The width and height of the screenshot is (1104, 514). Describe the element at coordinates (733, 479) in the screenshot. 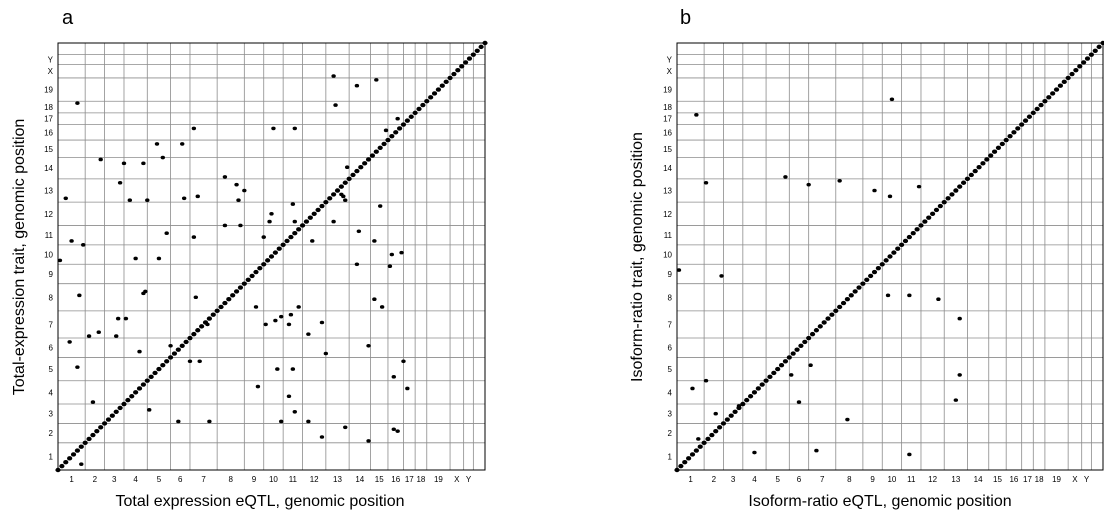

I see `x-tick-label: 3` at that location.